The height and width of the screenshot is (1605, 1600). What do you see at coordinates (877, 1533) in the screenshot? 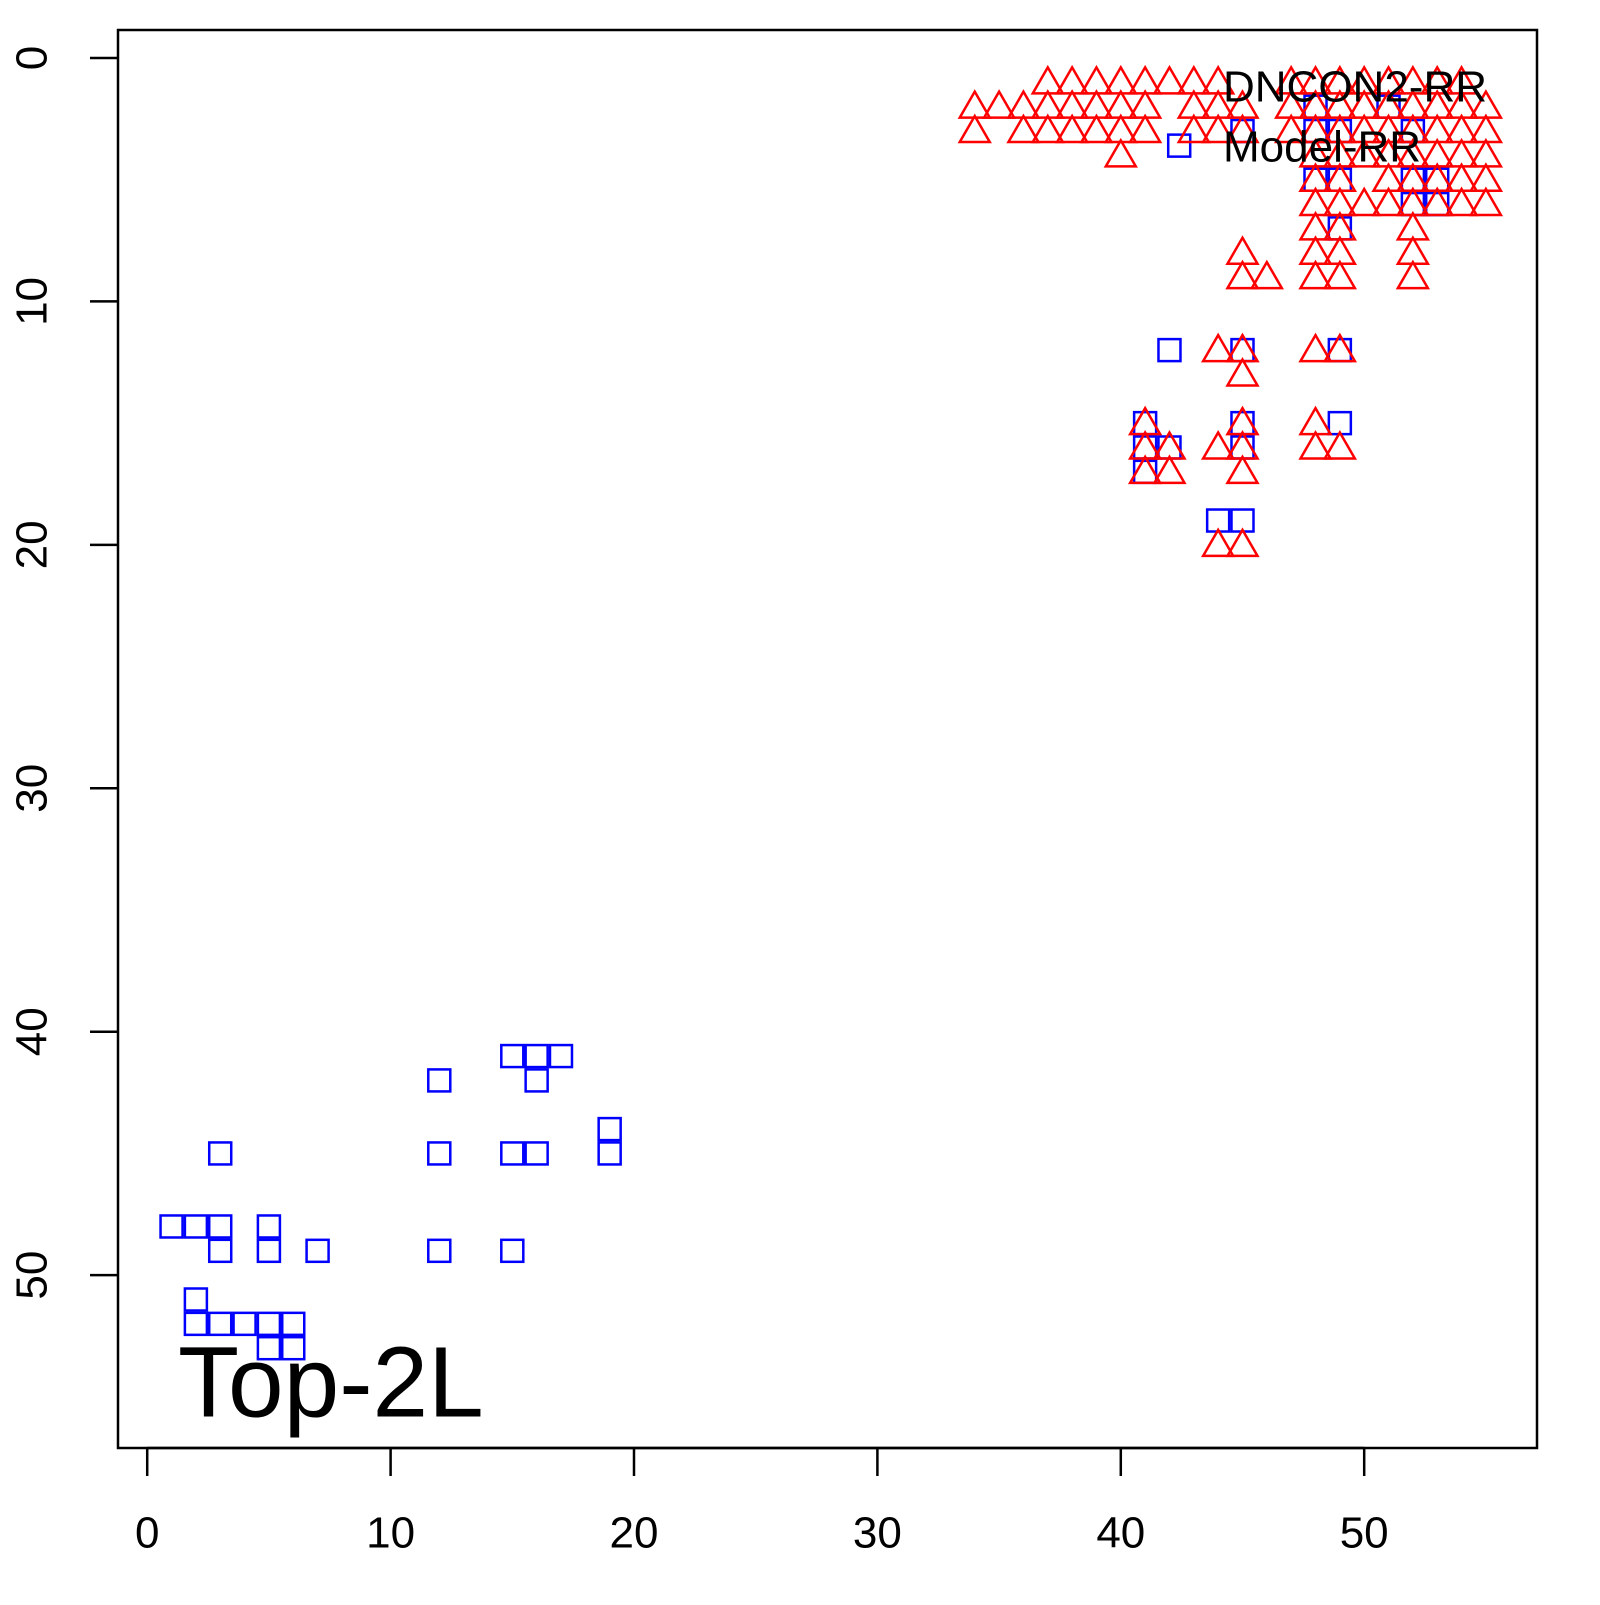
I see `x-tick-label: 30` at bounding box center [877, 1533].